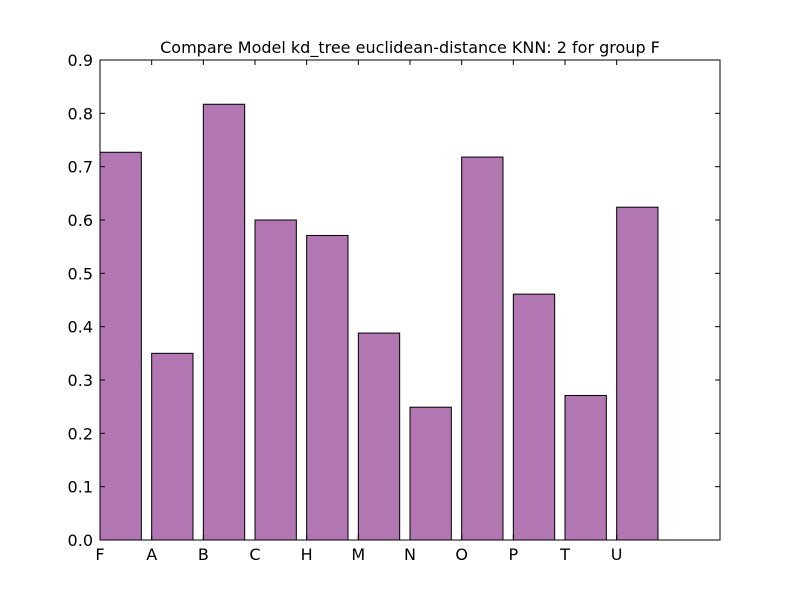 The image size is (800, 600). What do you see at coordinates (461, 554) in the screenshot?
I see `x-tick-label-O: O` at bounding box center [461, 554].